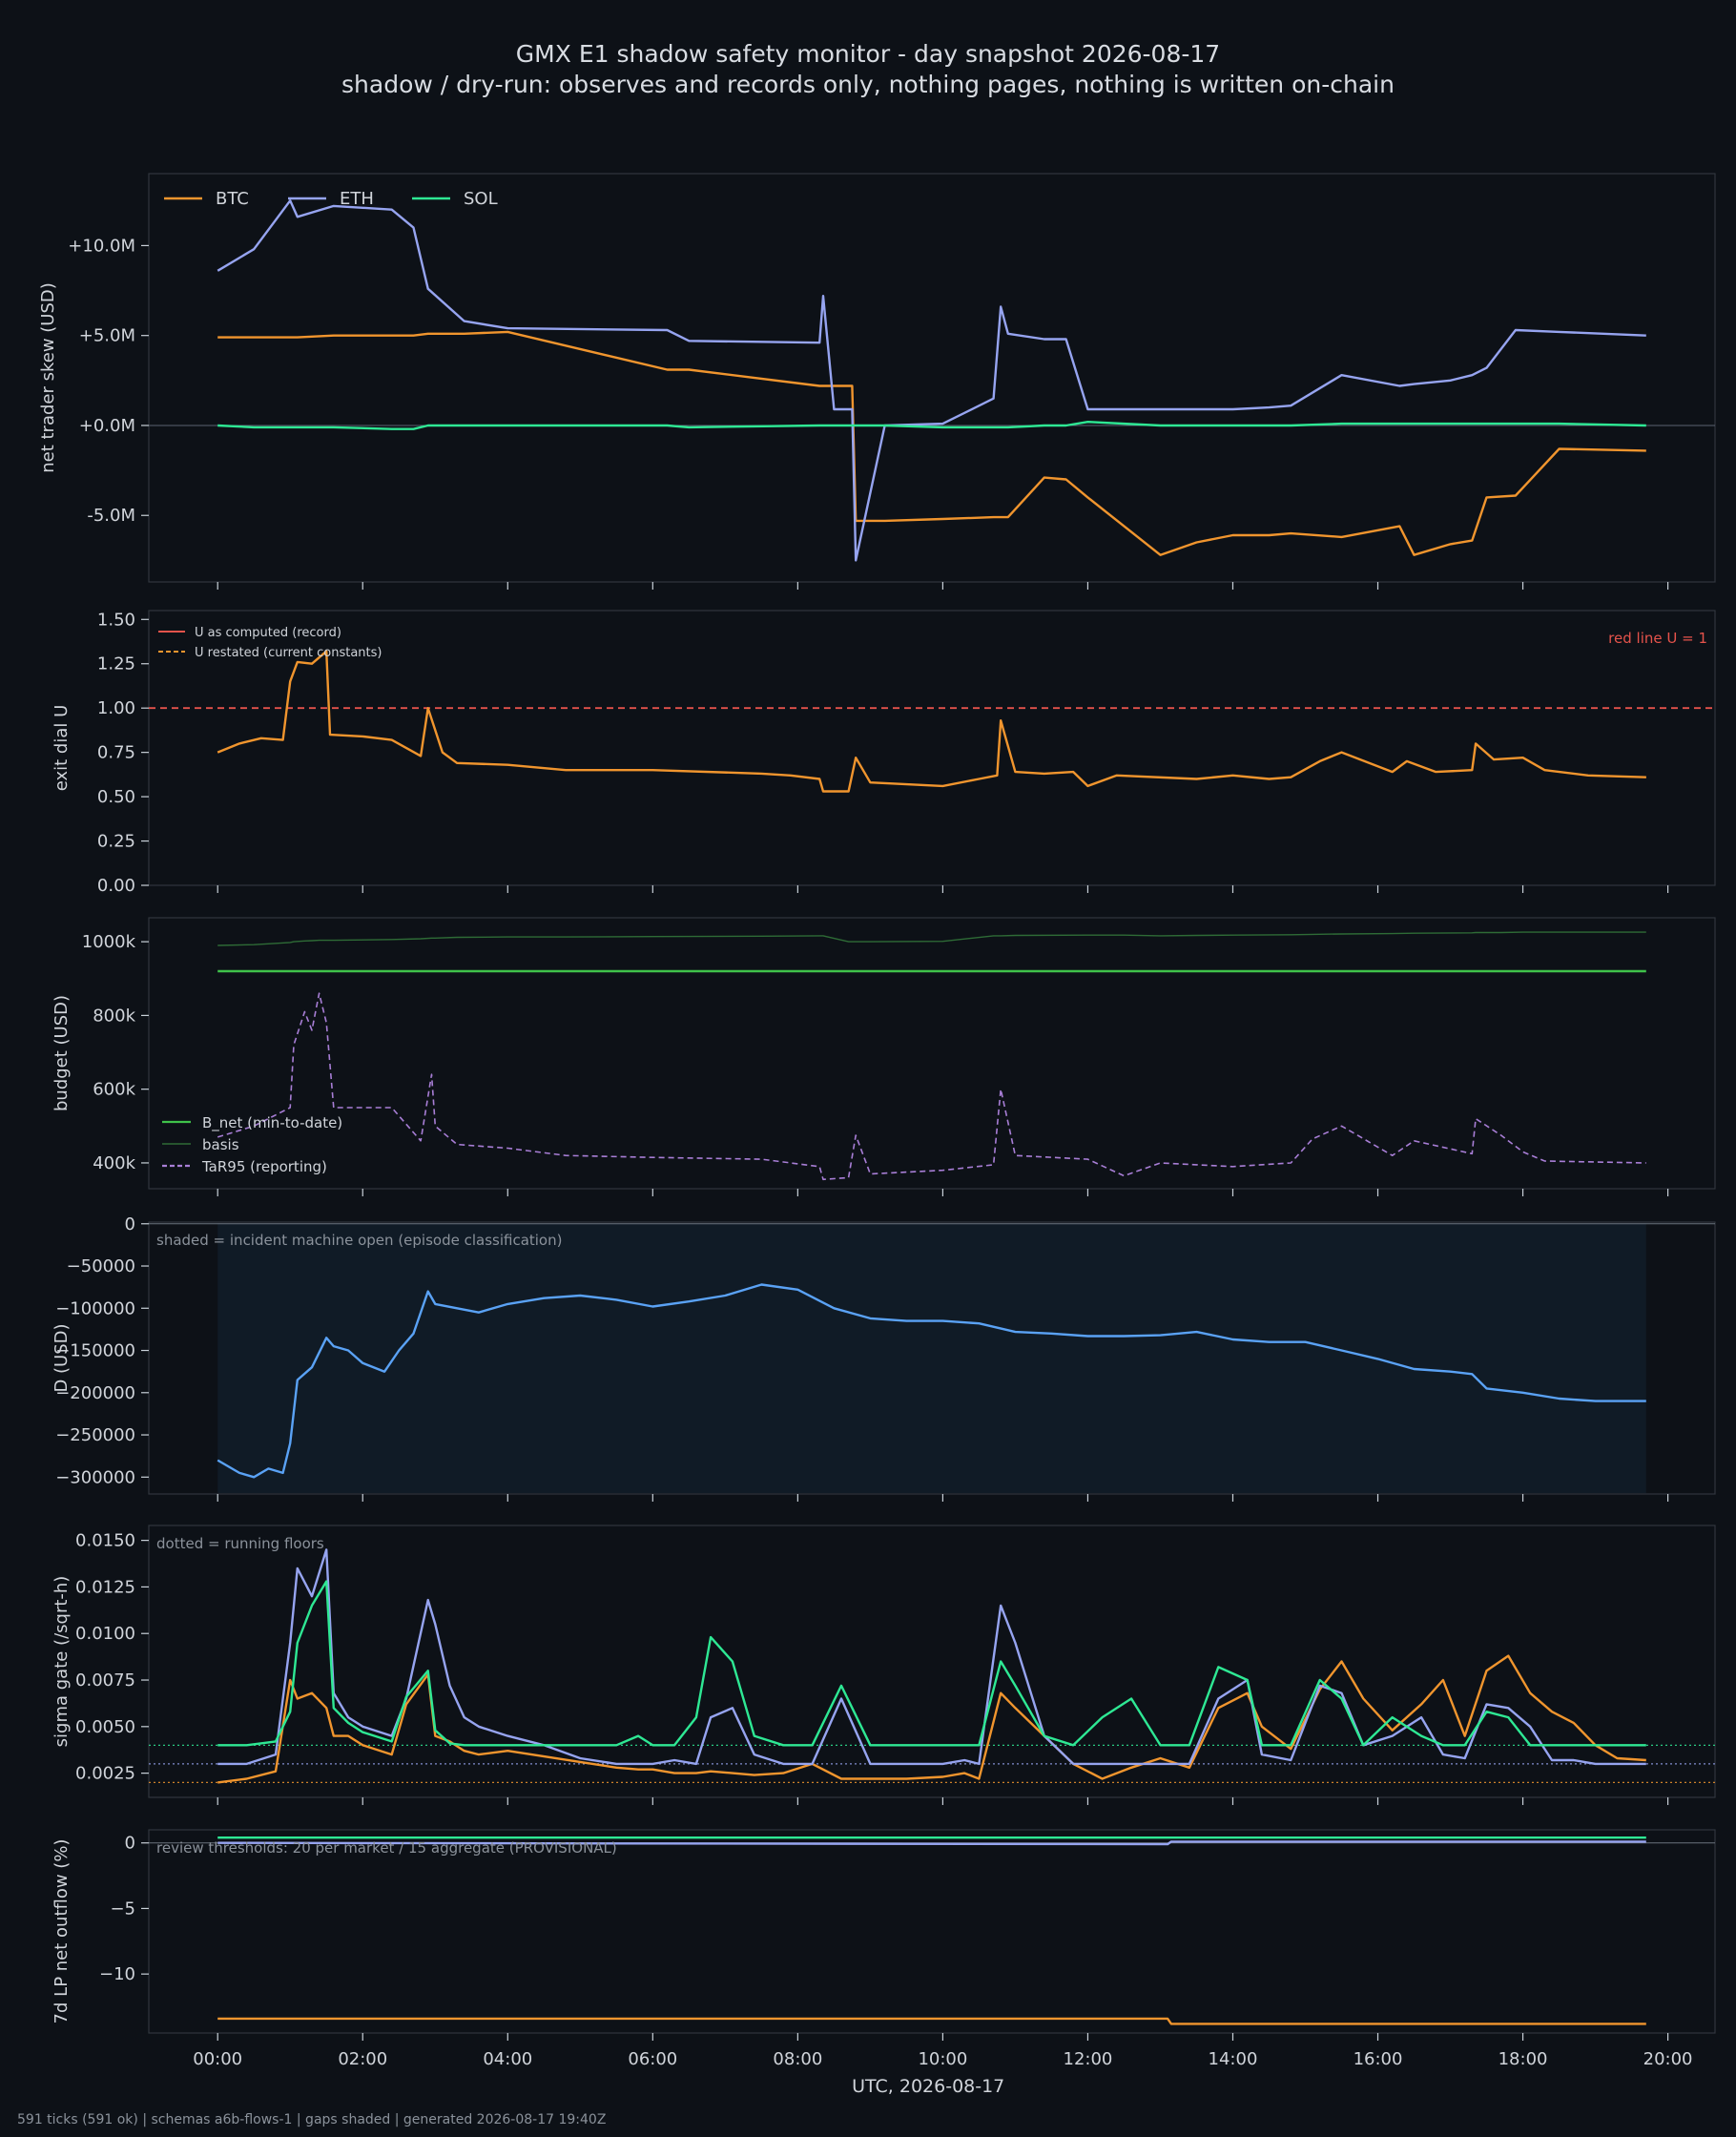  What do you see at coordinates (62, 1662) in the screenshot?
I see `y-axis-label: sigma gate (/sqrt-h)` at bounding box center [62, 1662].